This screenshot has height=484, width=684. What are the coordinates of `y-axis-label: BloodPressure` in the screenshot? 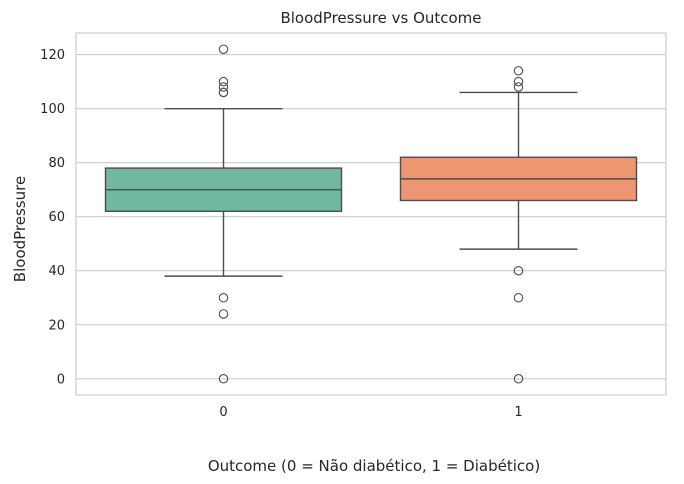 It's located at (20, 229).